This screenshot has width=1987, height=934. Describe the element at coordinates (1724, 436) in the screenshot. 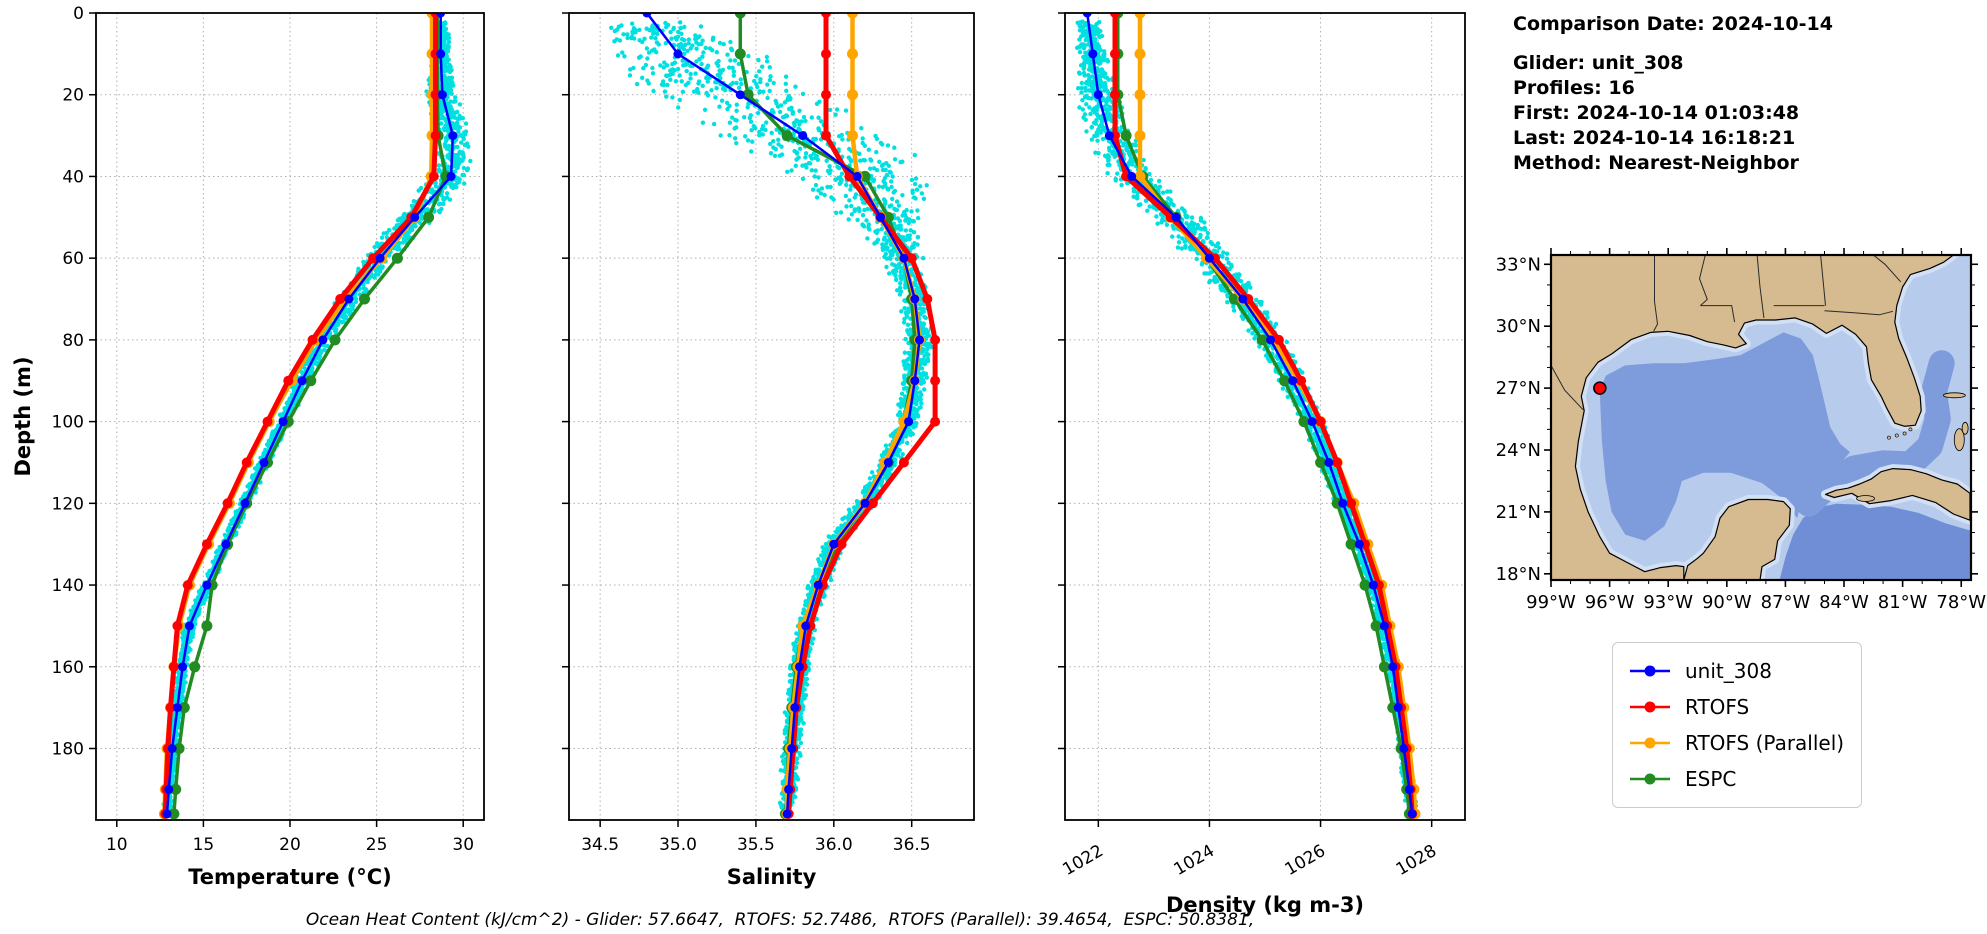

I see `deep-gulf-water` at that location.